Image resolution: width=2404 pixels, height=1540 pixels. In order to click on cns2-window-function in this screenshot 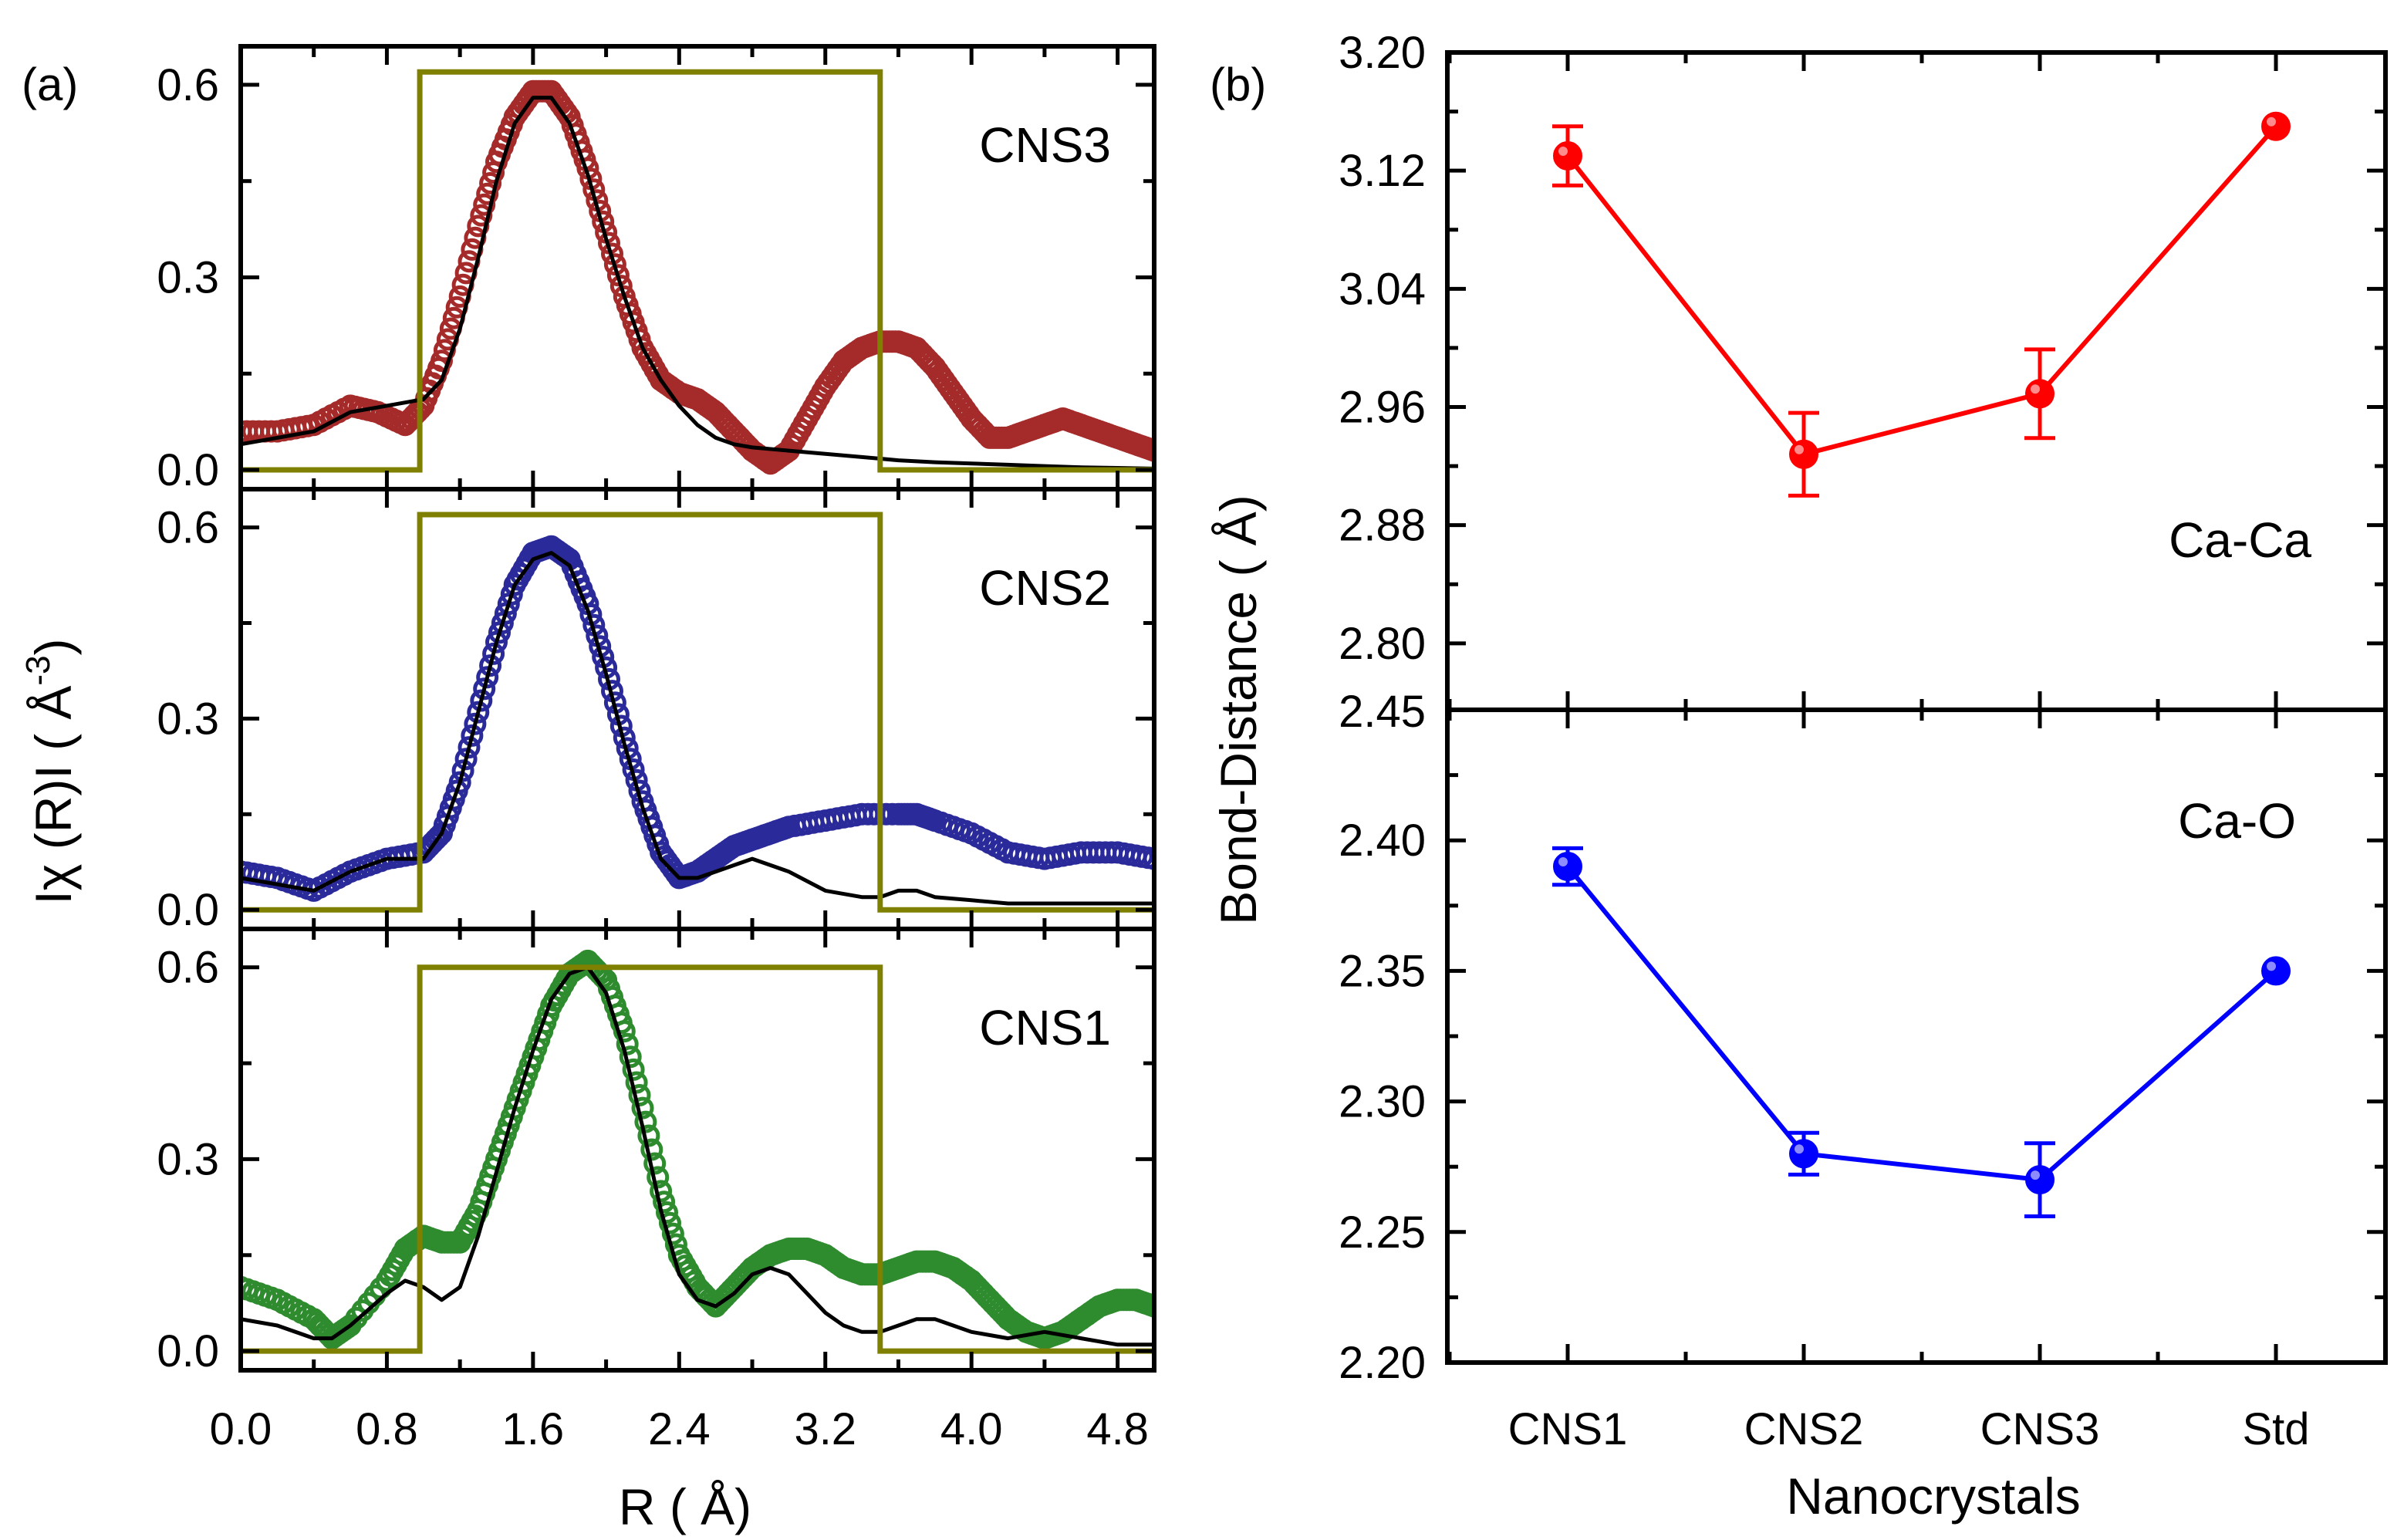, I will do `click(697, 713)`.